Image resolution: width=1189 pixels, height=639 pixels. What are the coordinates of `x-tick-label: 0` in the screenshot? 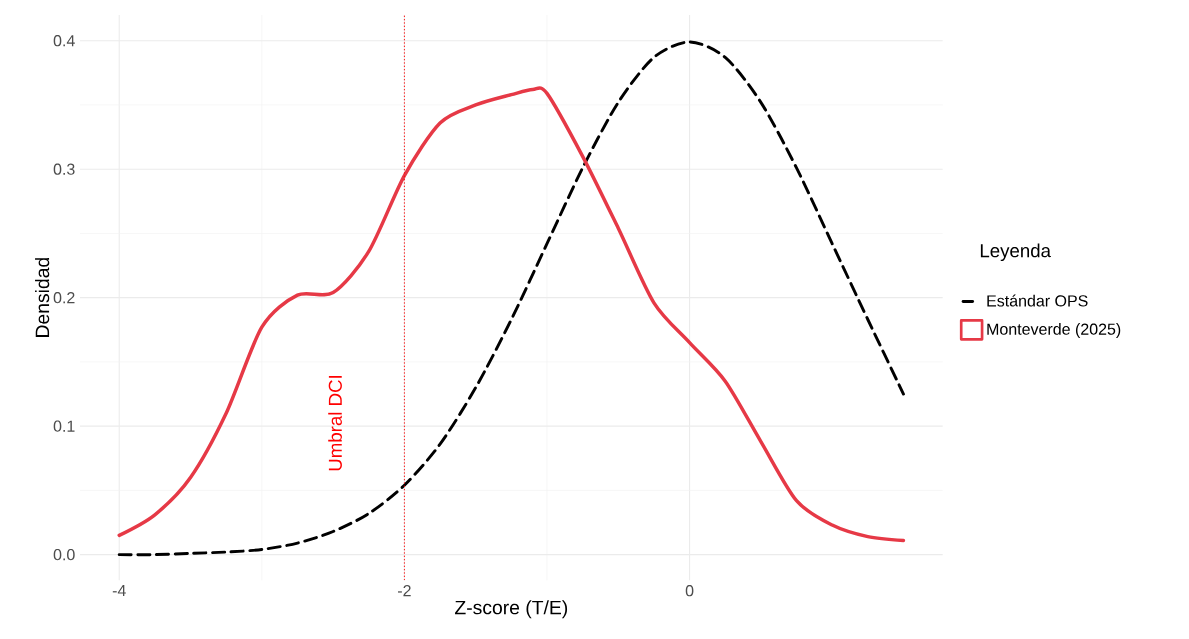 It's located at (689, 591).